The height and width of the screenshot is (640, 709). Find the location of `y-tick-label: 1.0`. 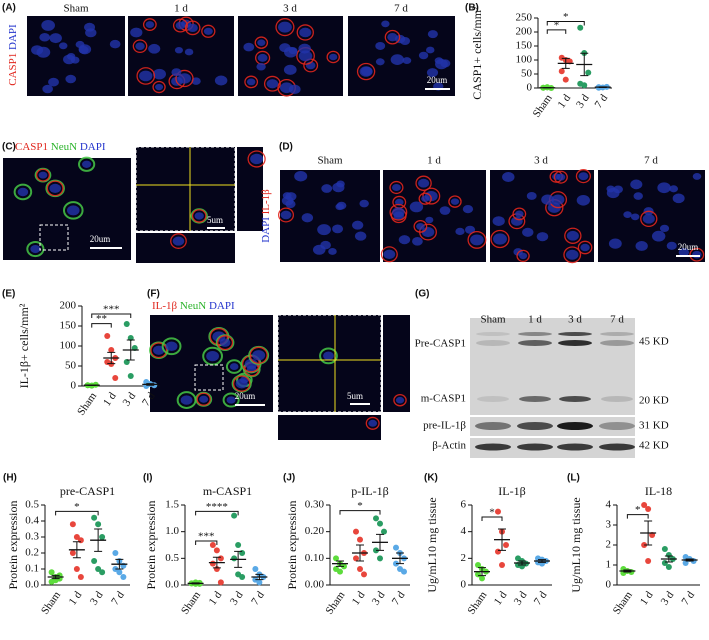

y-tick-label: 1.0 is located at coordinates (172, 531).